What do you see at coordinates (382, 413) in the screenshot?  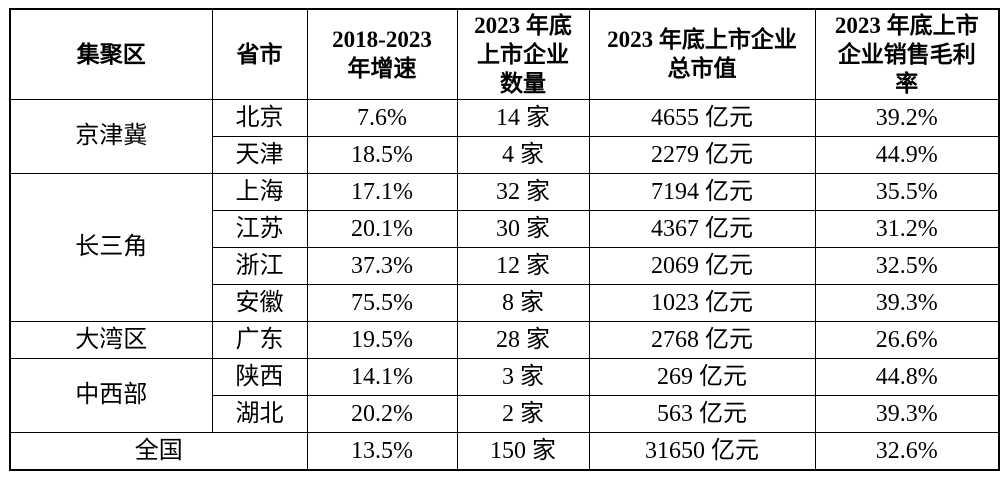 I see `growth-cell: 20.2%` at bounding box center [382, 413].